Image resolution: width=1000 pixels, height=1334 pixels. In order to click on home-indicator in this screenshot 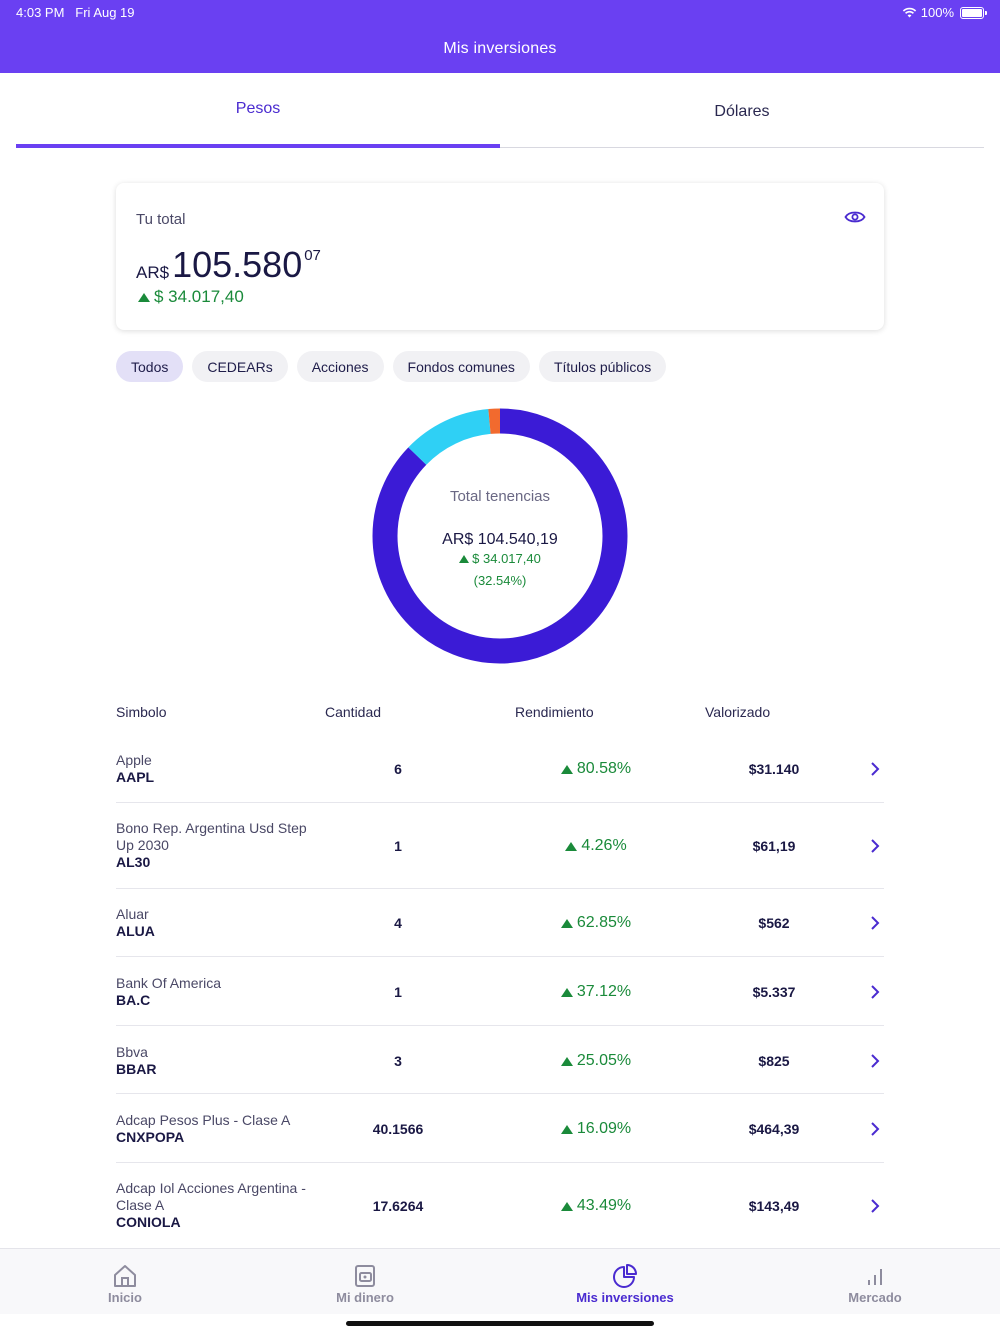, I will do `click(500, 1323)`.